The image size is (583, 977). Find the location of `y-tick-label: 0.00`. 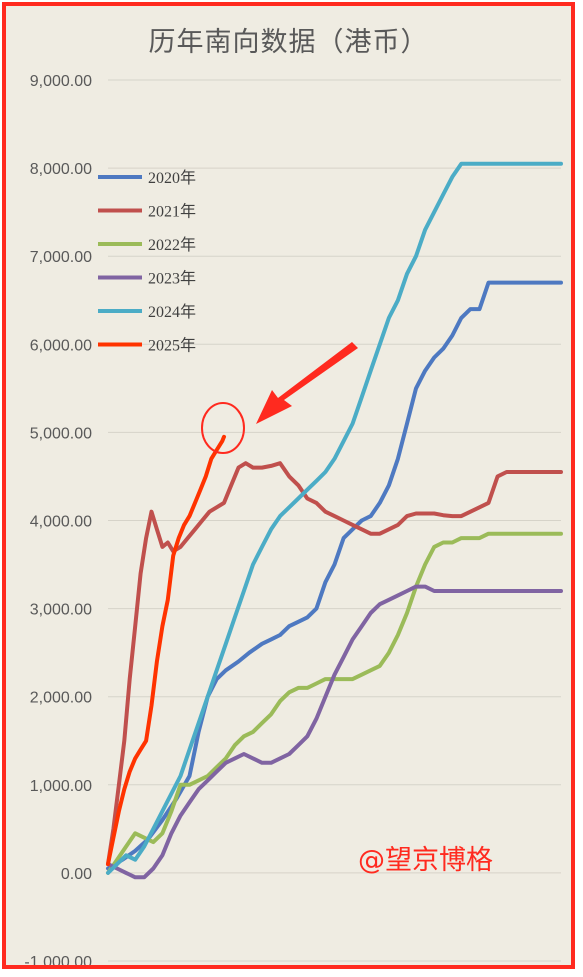

y-tick-label: 0.00 is located at coordinates (76, 874).